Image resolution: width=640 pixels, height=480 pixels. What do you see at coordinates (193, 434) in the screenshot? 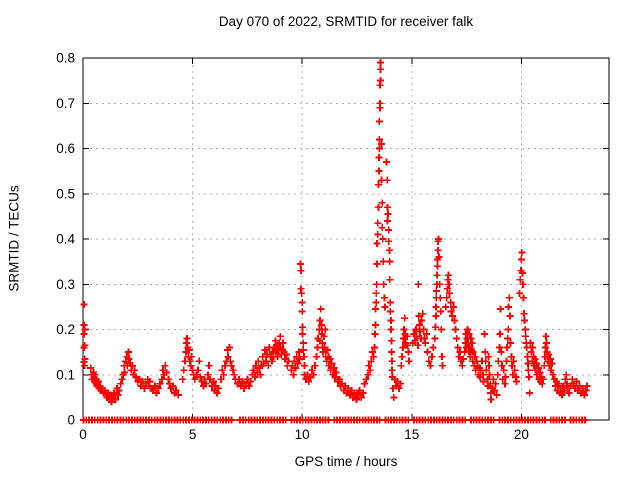
I see `x-tick-label: 5` at bounding box center [193, 434].